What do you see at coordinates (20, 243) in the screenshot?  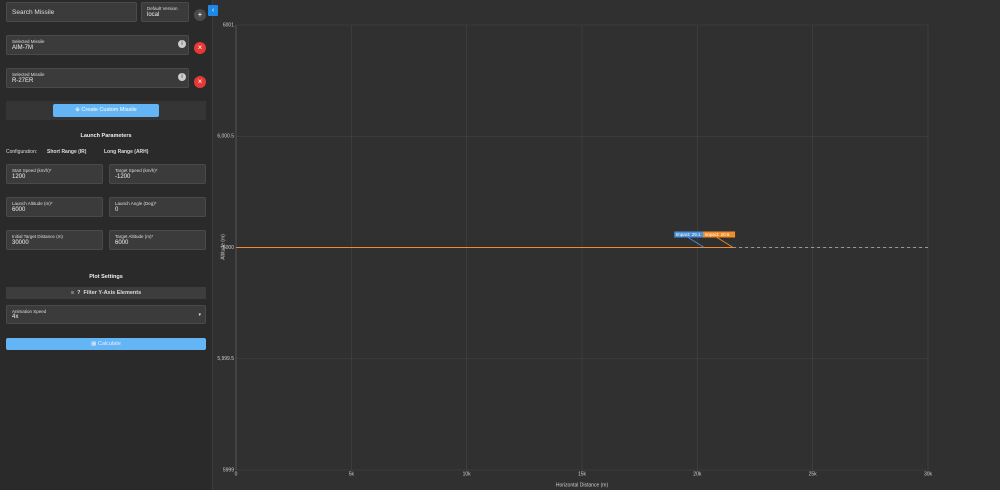 I see `field-value: 30000` at bounding box center [20, 243].